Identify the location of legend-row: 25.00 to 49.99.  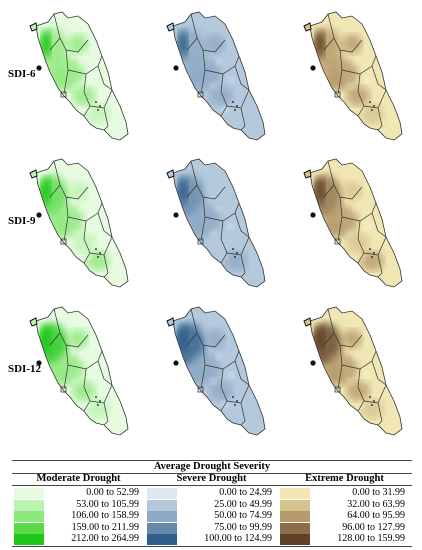
(211, 505).